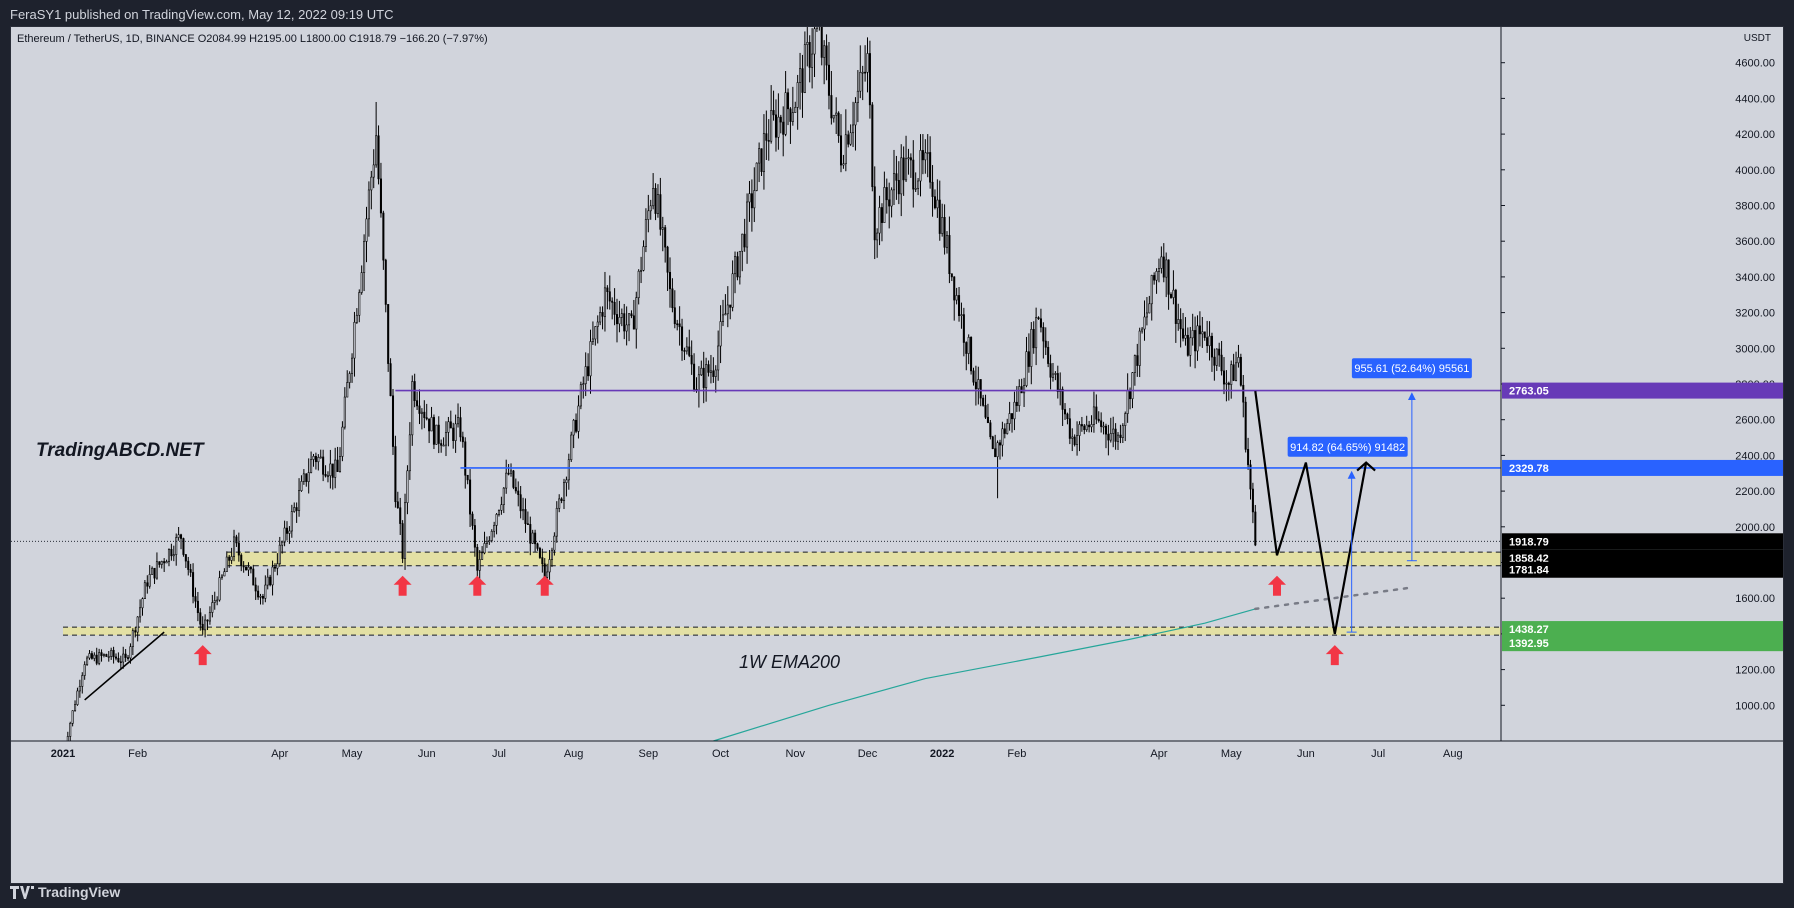 This screenshot has width=1794, height=908. What do you see at coordinates (1755, 528) in the screenshot?
I see `price-tick-label: 2000.00` at bounding box center [1755, 528].